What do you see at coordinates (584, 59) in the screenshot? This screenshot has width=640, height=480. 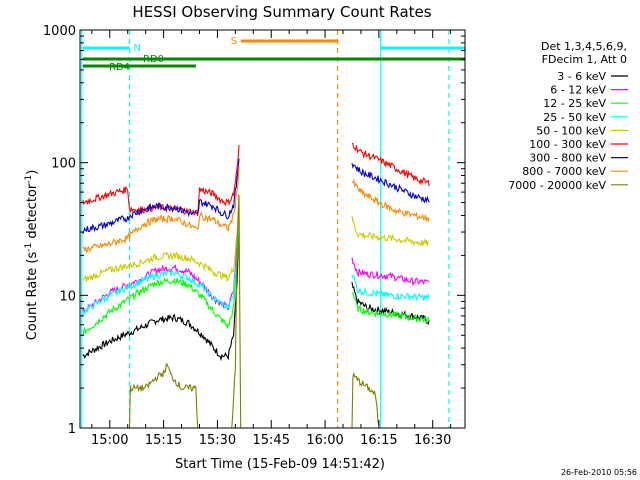 I see `legend-header-line: FDecim 1, Att 0` at bounding box center [584, 59].